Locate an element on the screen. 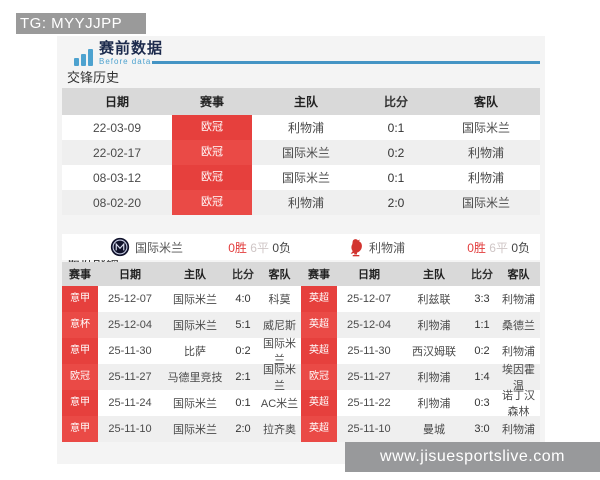 This screenshot has width=600, height=480. team-summary-liverpool: 利物浦 0胜 6平 0负 is located at coordinates (420, 247).